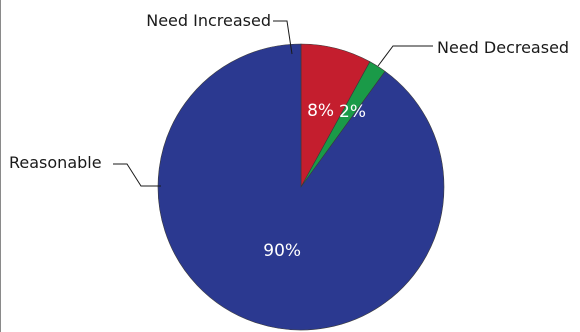 This screenshot has height=332, width=580. What do you see at coordinates (55, 162) in the screenshot?
I see `category-label-reasonable: Reasonable` at bounding box center [55, 162].